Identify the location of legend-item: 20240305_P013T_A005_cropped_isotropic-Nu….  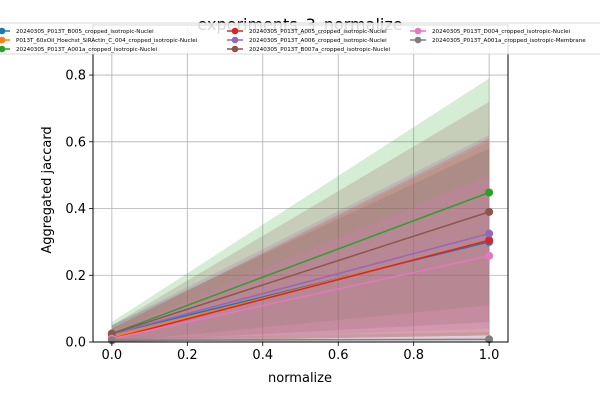
(307, 31).